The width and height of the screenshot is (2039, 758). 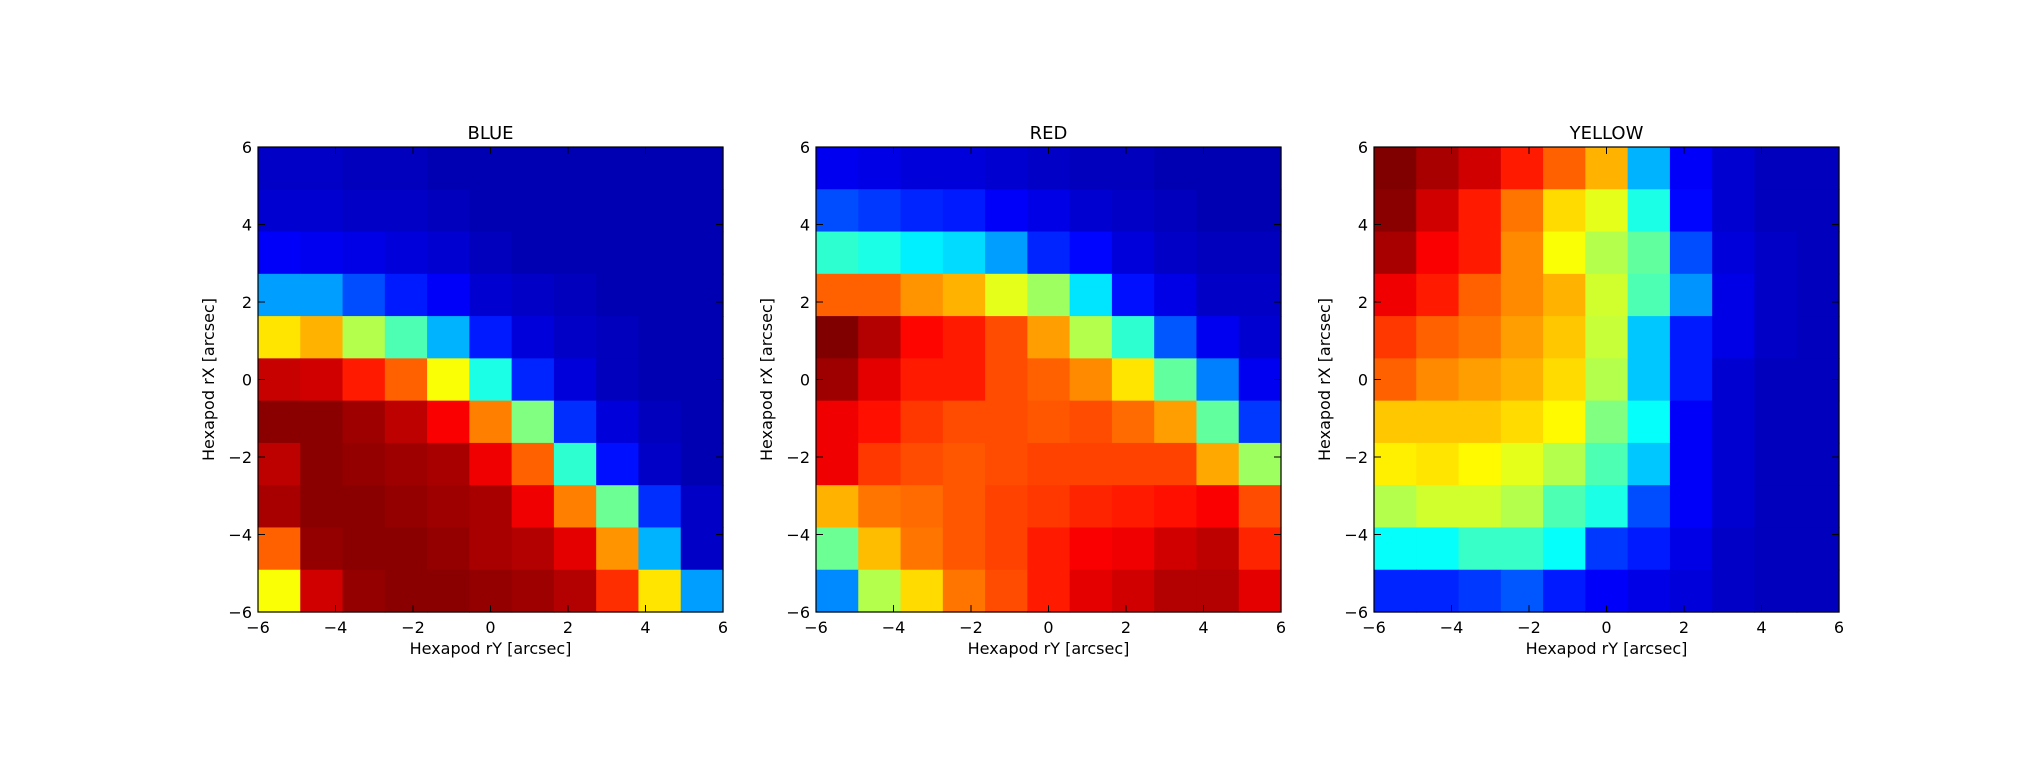 I want to click on x-tick-label: −6, so click(x=258, y=627).